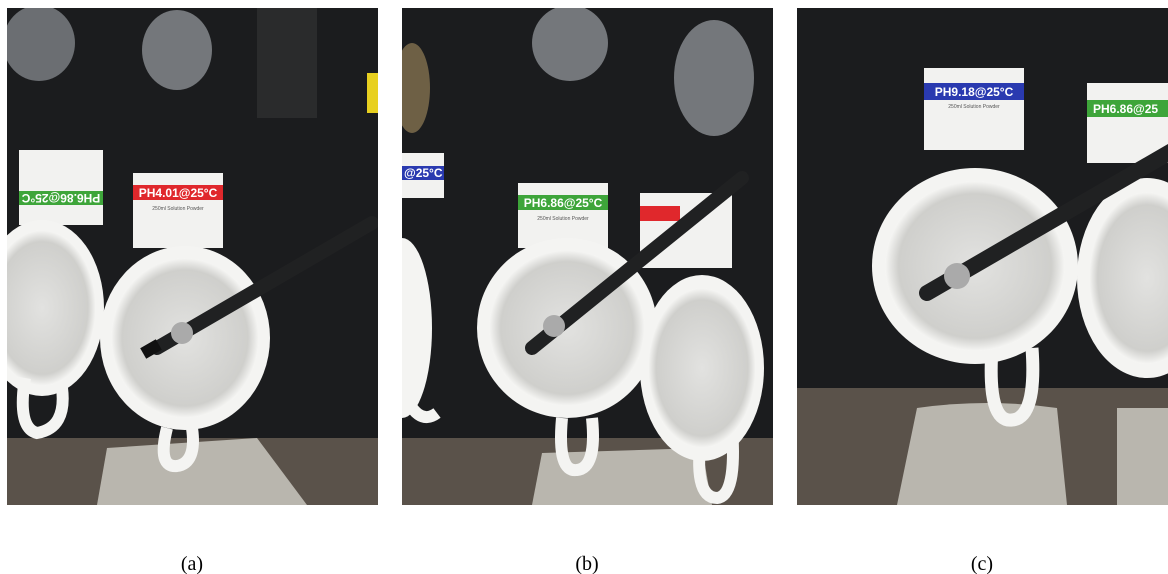  I want to click on caption: (a), so click(192, 563).